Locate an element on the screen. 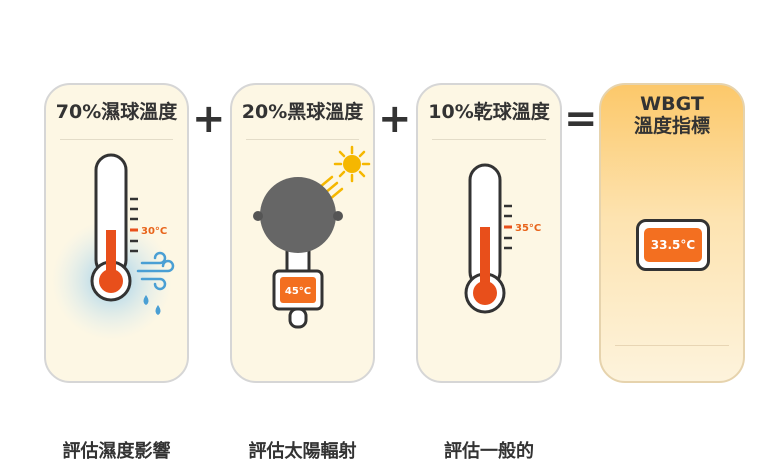  wbgt-title-line1: WBGT is located at coordinates (672, 104).